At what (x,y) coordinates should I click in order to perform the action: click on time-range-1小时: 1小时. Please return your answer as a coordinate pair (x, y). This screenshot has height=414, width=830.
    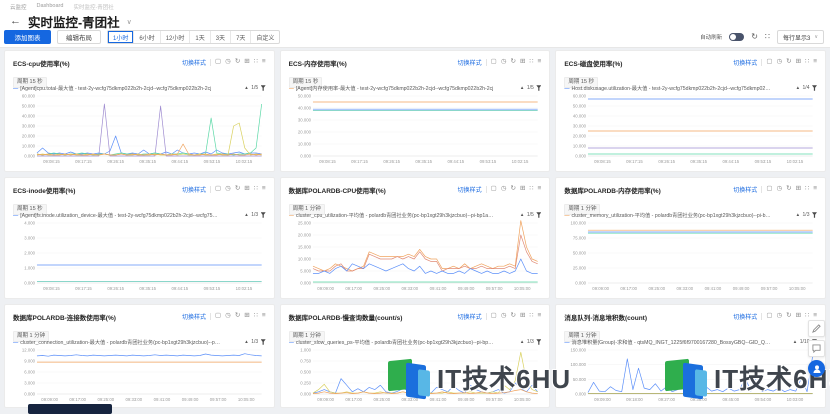
    Looking at the image, I should click on (121, 37).